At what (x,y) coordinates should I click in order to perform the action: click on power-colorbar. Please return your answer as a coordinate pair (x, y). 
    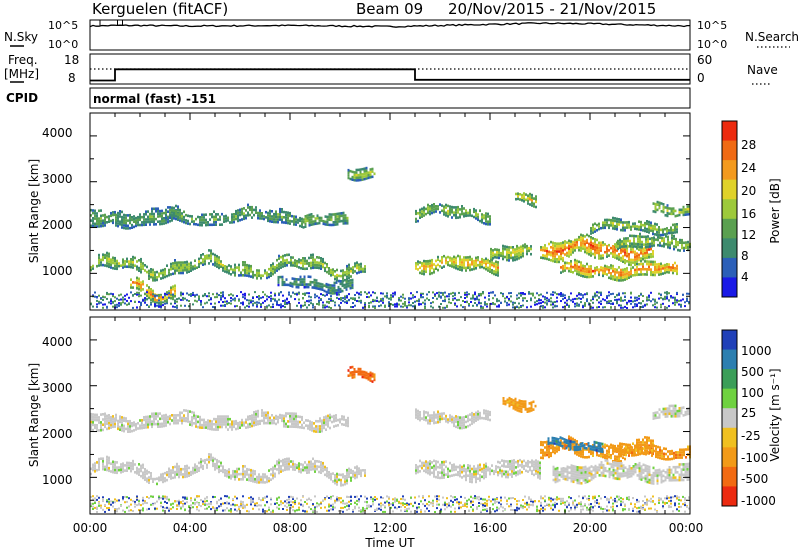
    Looking at the image, I should click on (729, 209).